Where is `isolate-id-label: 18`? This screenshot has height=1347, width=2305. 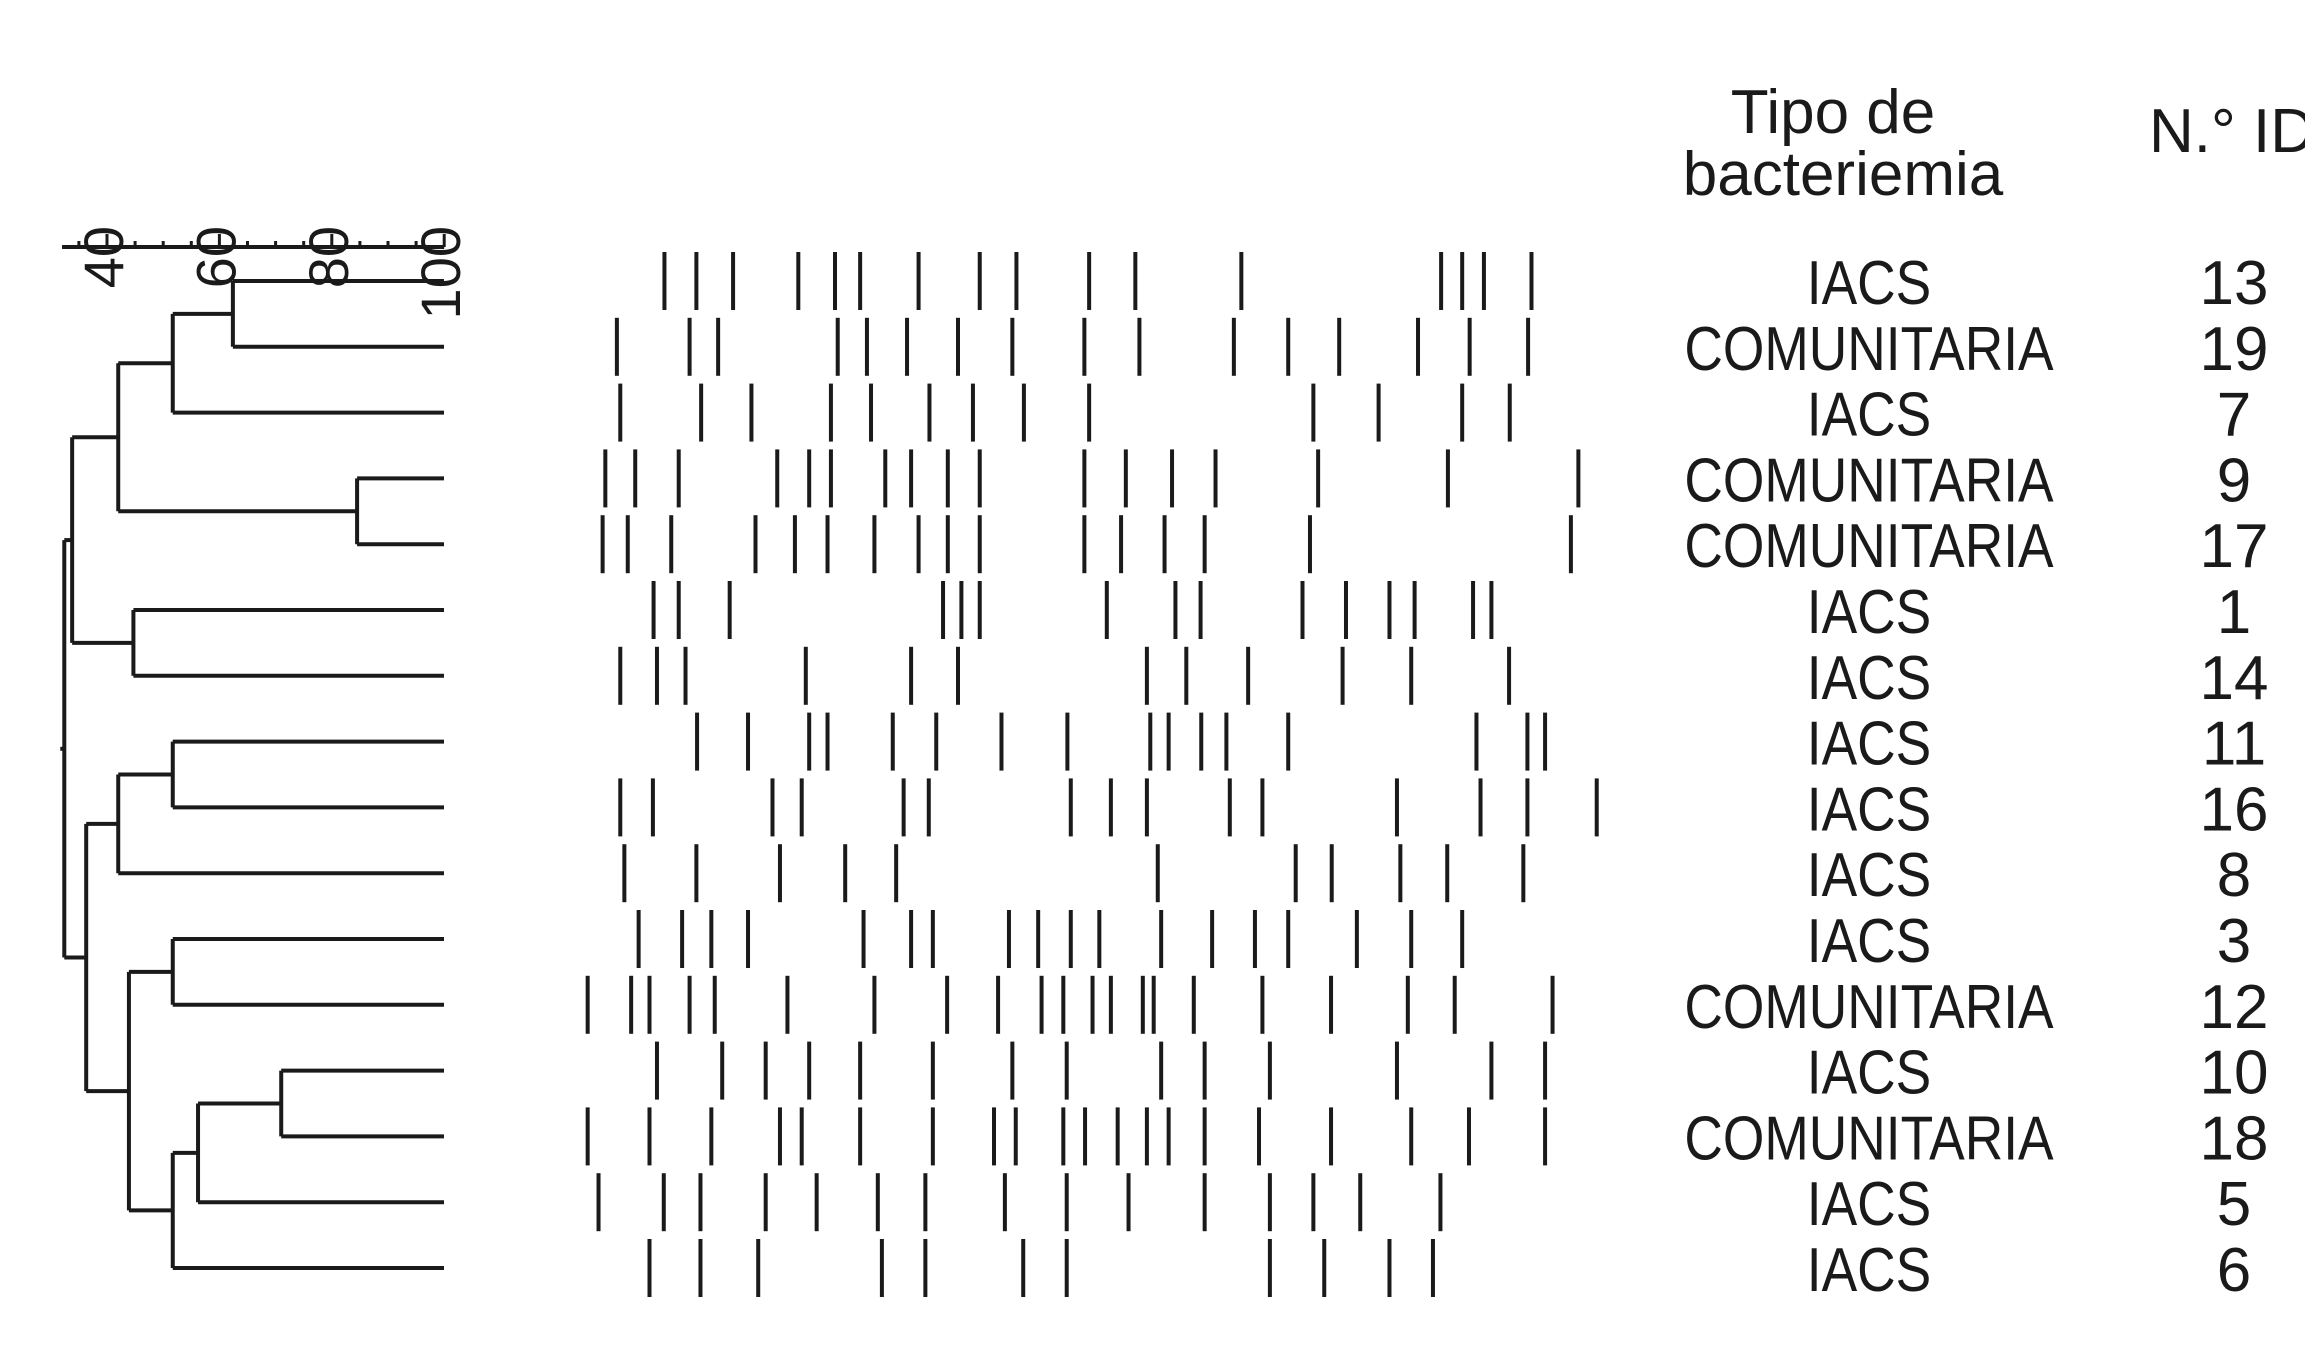
isolate-id-label: 18 is located at coordinates (2234, 1138).